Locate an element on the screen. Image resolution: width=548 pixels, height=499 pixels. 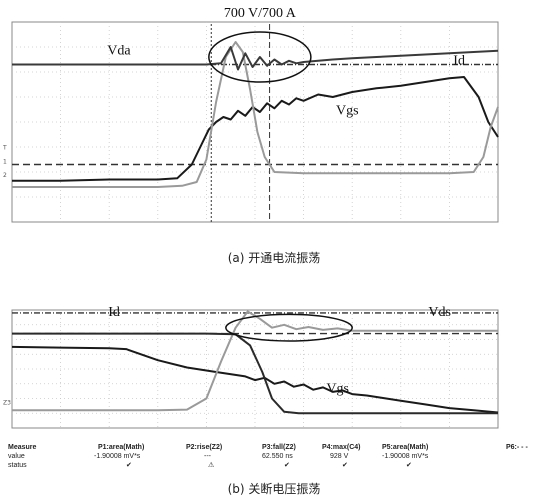
panel-b-trace-label: Vds is located at coordinates (439, 312).